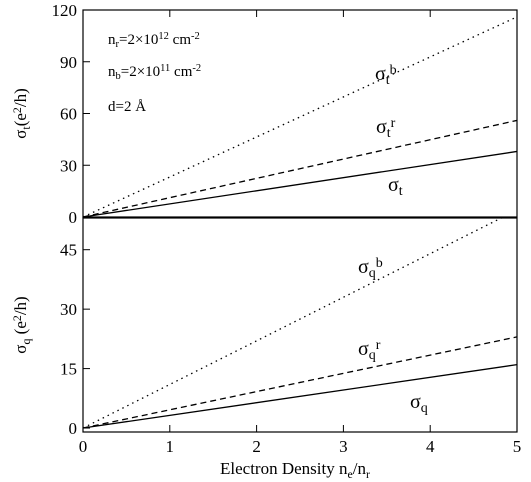  What do you see at coordinates (349, 474) in the screenshot?
I see `text-part: e` at bounding box center [349, 474].